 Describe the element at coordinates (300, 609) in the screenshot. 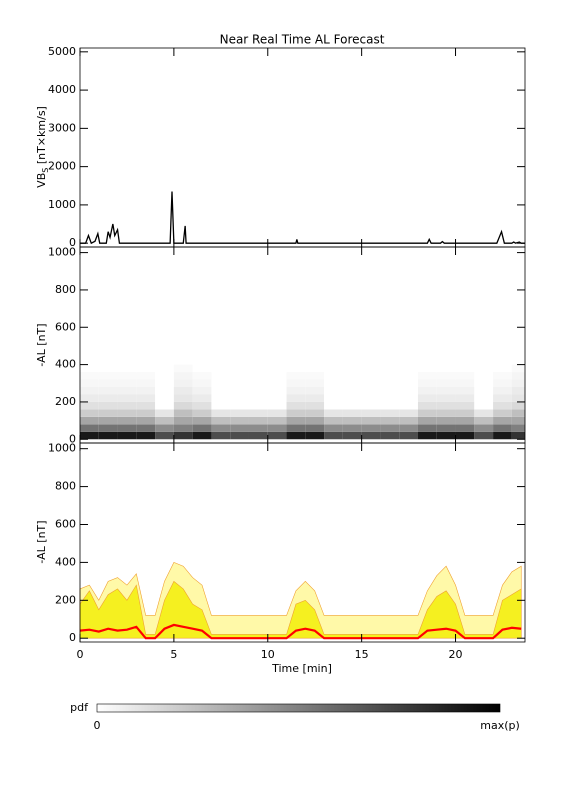

I see `area-band` at that location.